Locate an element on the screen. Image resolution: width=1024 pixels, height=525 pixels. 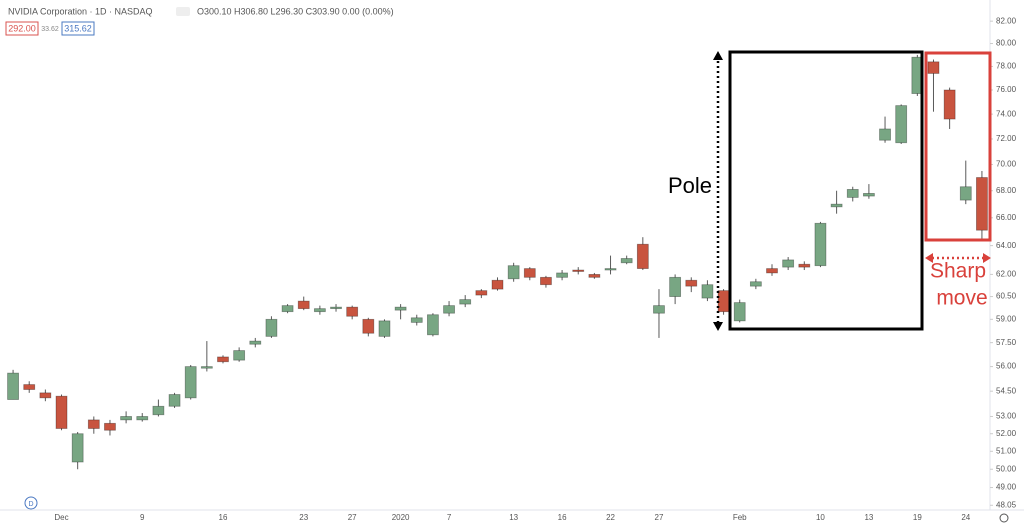
badge-text: 292.00 is located at coordinates (22, 28).